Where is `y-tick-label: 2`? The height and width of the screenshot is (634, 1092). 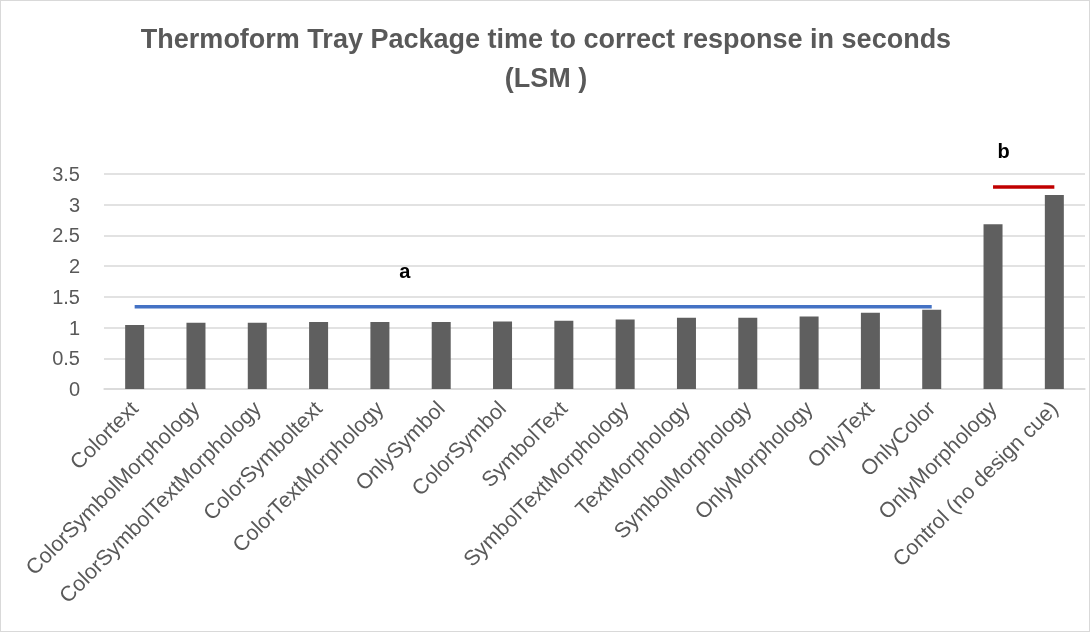 y-tick-label: 2 is located at coordinates (74, 266).